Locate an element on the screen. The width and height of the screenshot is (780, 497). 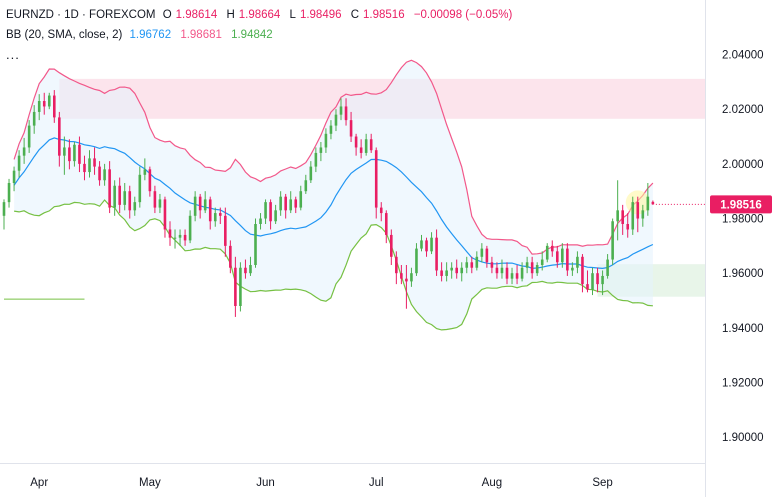
last-price-tag-bg is located at coordinates (741, 204).